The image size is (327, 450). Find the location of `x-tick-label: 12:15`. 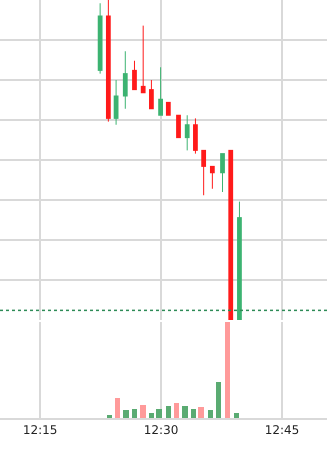

x-tick-label: 12:15 is located at coordinates (40, 430).